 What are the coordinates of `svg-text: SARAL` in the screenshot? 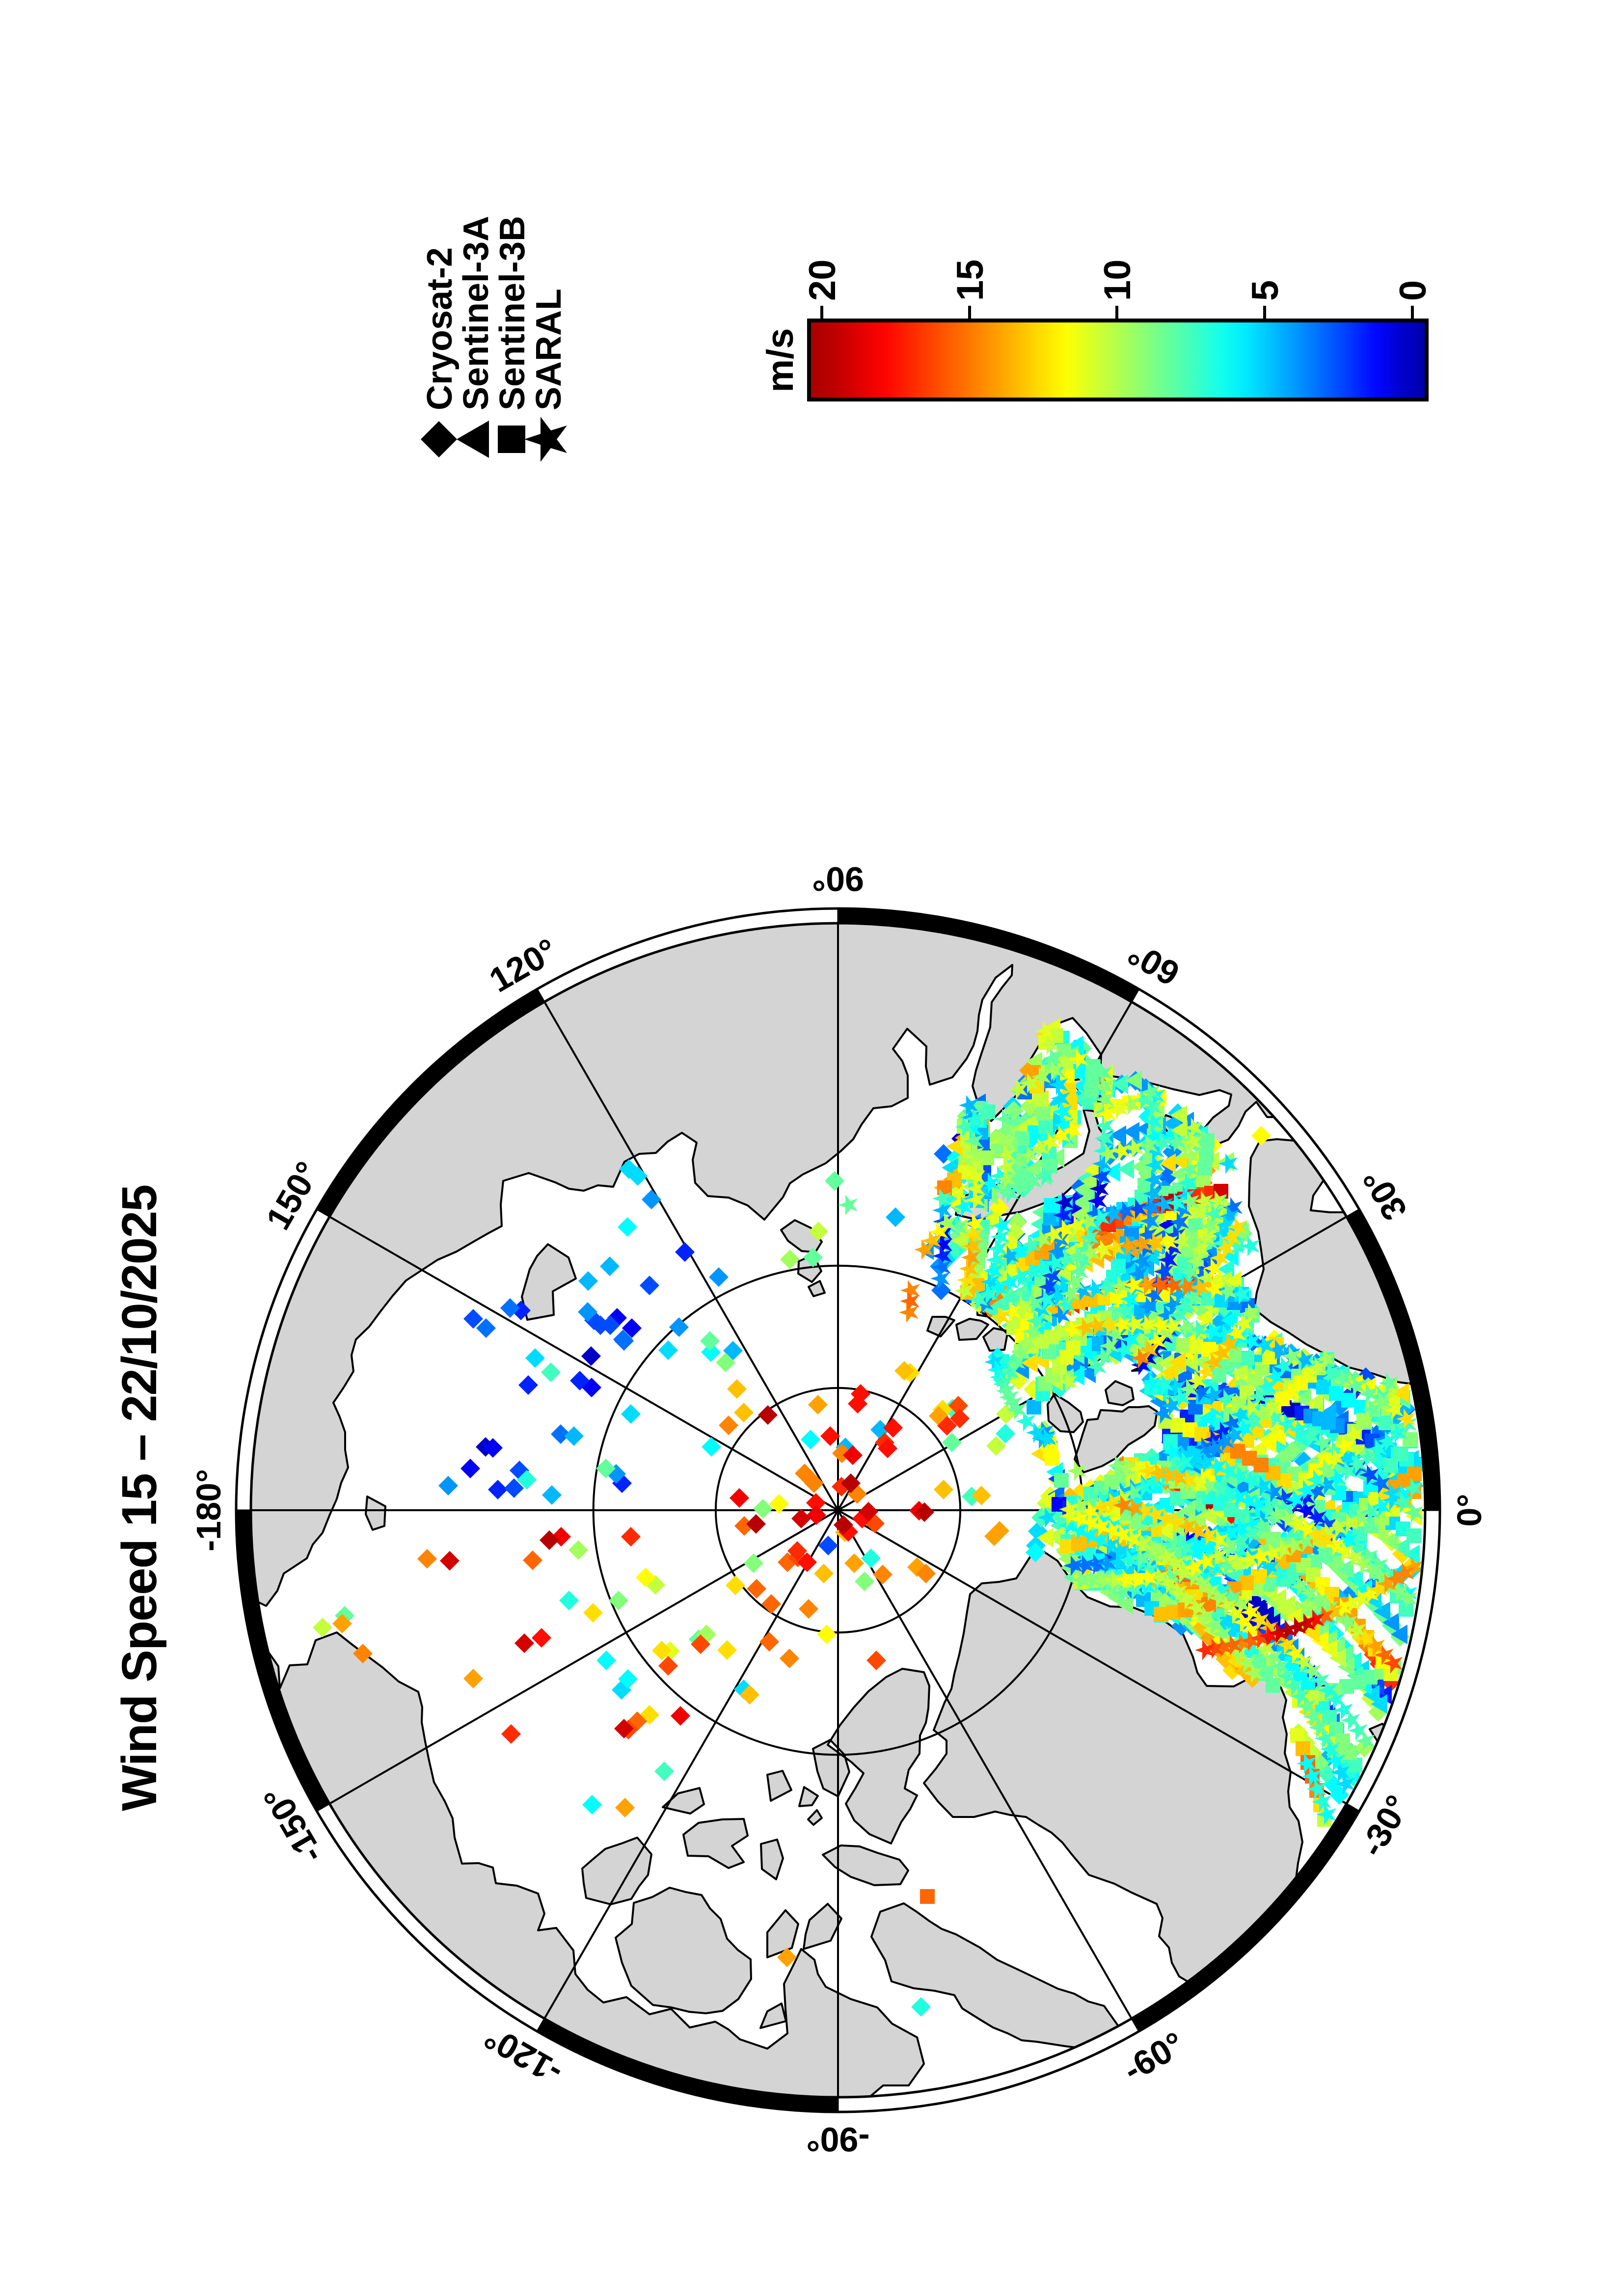 It's located at (549, 349).